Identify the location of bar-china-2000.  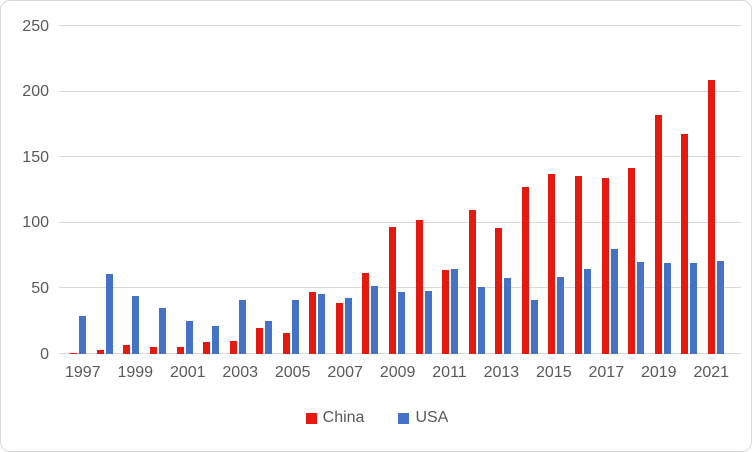
(153, 350).